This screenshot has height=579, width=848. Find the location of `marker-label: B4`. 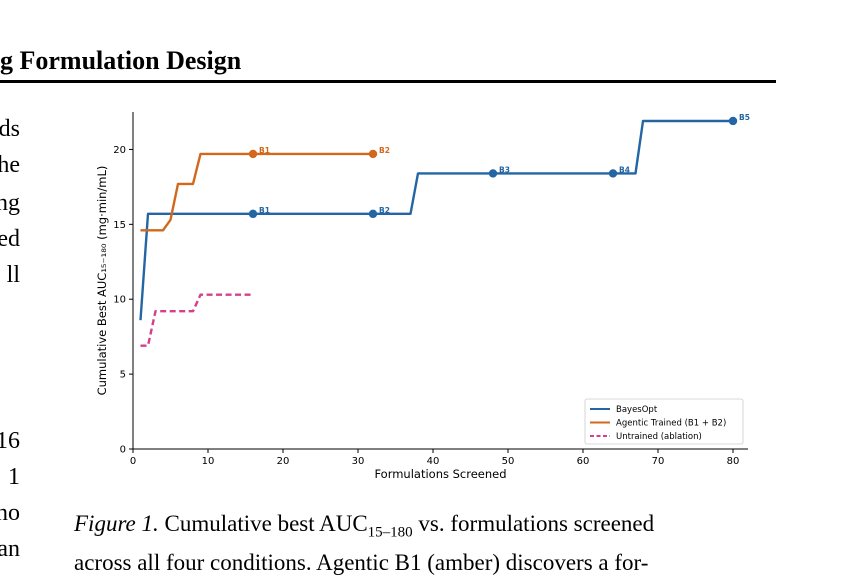

marker-label: B4 is located at coordinates (624, 169).